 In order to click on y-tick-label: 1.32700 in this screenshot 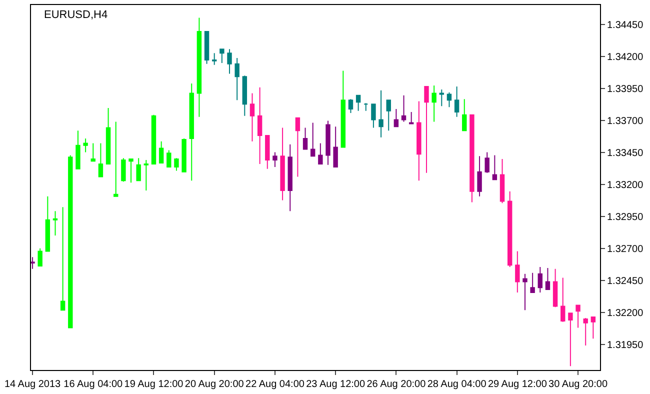, I will do `click(625, 249)`.